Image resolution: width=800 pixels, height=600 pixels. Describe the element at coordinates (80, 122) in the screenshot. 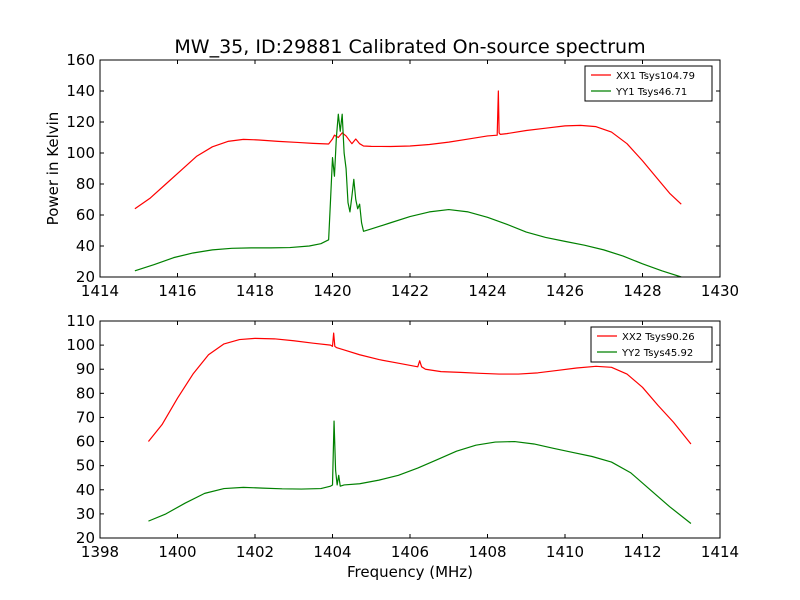

I see `y-tick-label: 120` at that location.